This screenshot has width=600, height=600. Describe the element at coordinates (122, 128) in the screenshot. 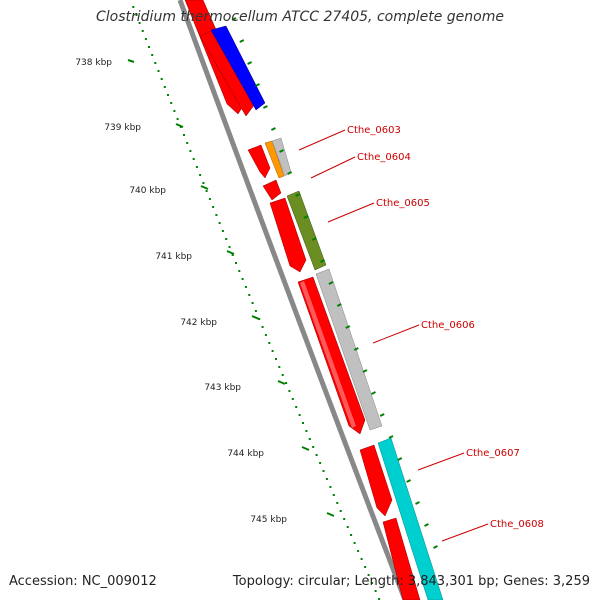

I see `scale-label: 739 kbp` at that location.